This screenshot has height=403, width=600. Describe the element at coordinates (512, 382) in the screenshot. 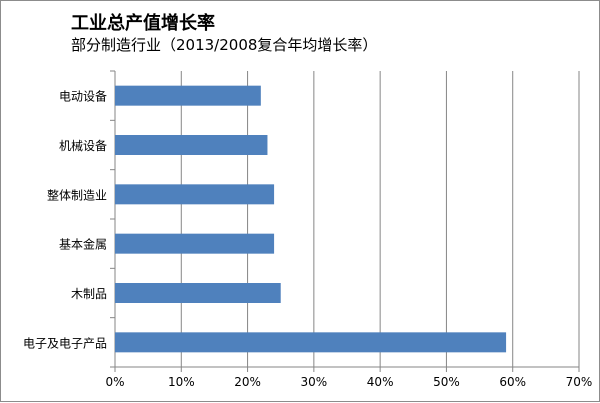

I see `x-tick-label: 60%` at that location.